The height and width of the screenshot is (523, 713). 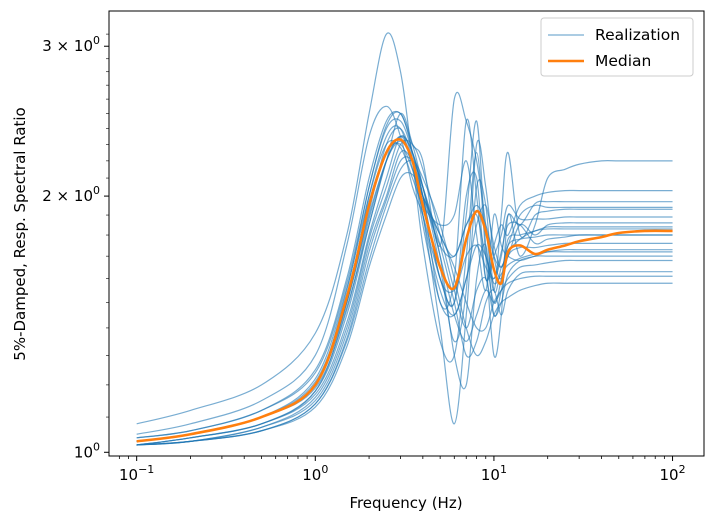 I want to click on y-tick-label: 2 × 100, so click(x=71, y=194).